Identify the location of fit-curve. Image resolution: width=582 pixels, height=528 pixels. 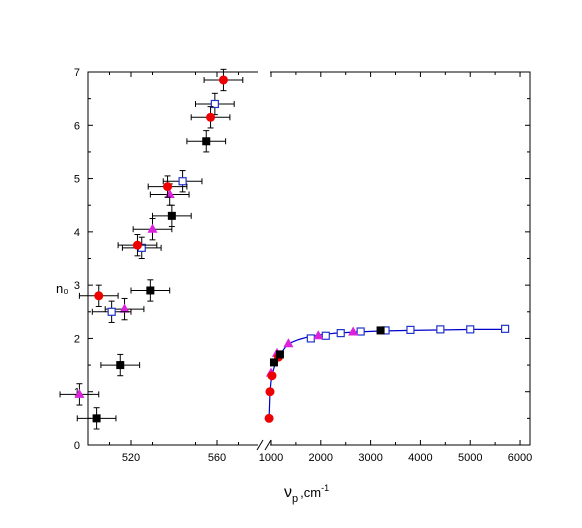
(387, 373).